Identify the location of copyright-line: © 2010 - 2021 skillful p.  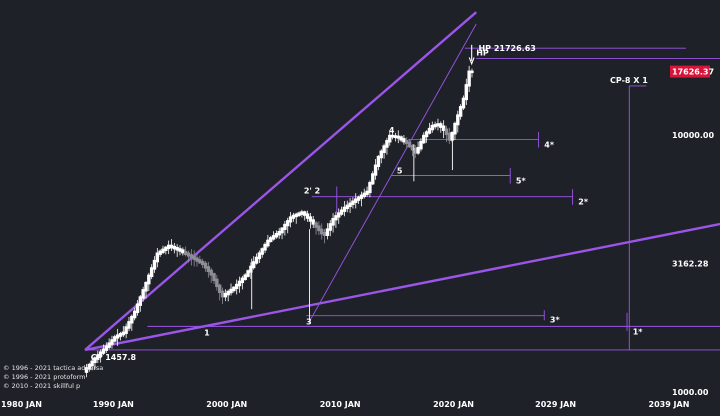
(41, 386).